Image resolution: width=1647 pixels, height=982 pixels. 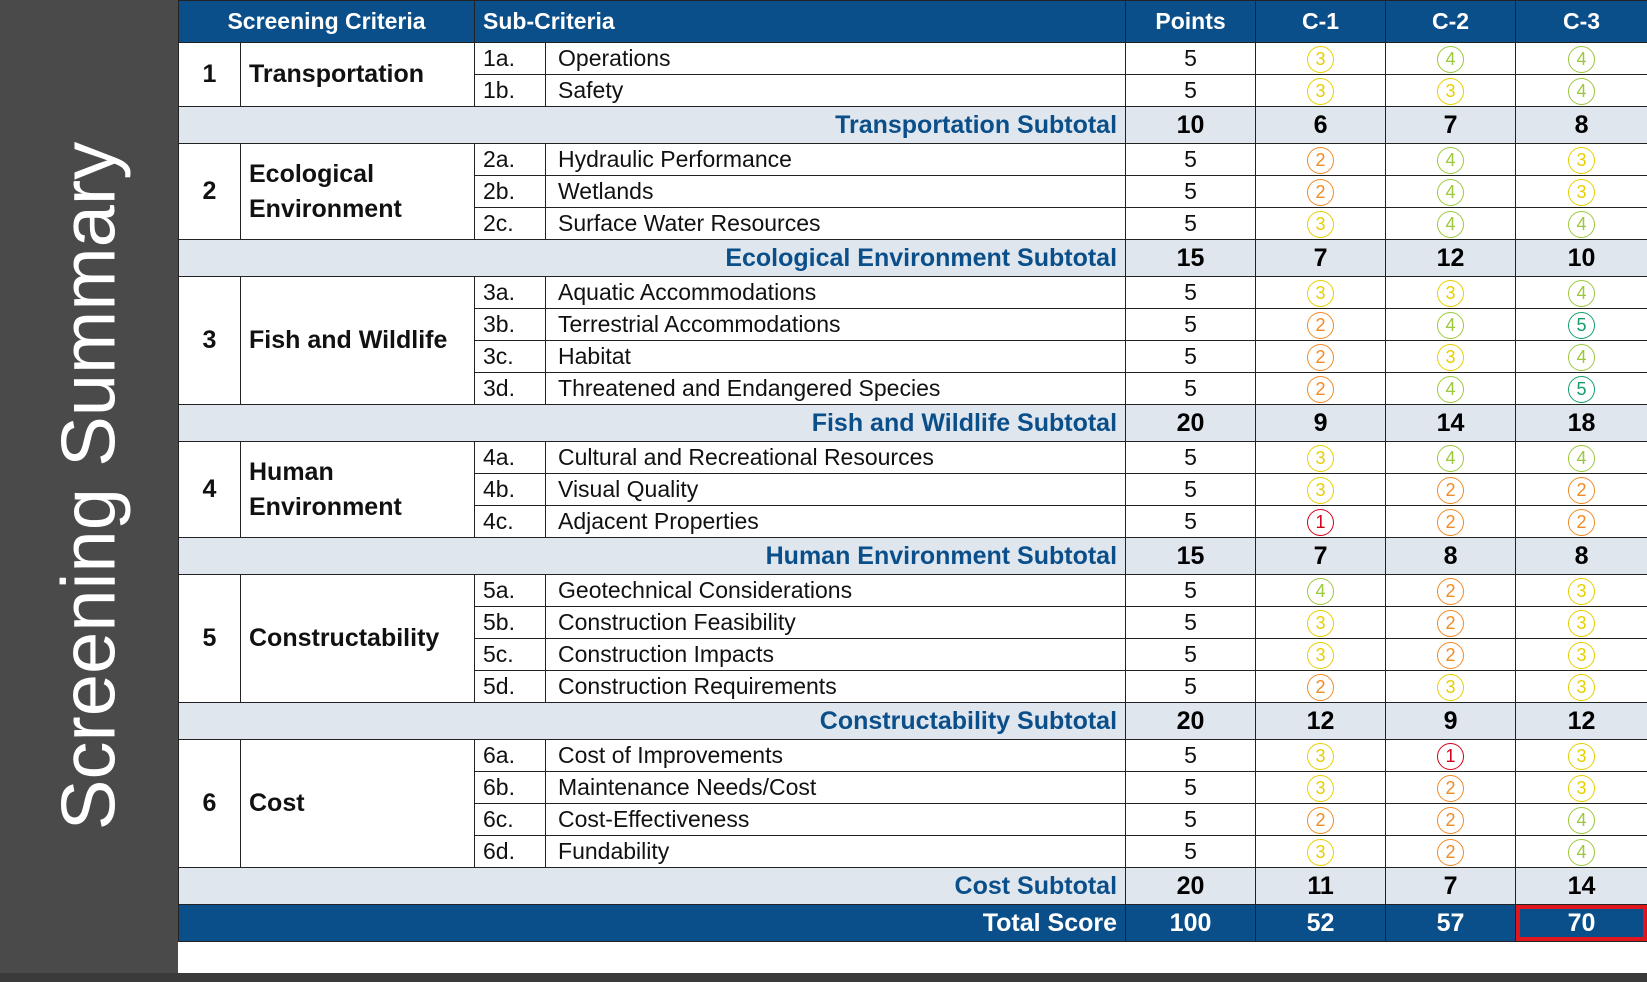 I want to click on sub-code: 5b., so click(x=510, y=622).